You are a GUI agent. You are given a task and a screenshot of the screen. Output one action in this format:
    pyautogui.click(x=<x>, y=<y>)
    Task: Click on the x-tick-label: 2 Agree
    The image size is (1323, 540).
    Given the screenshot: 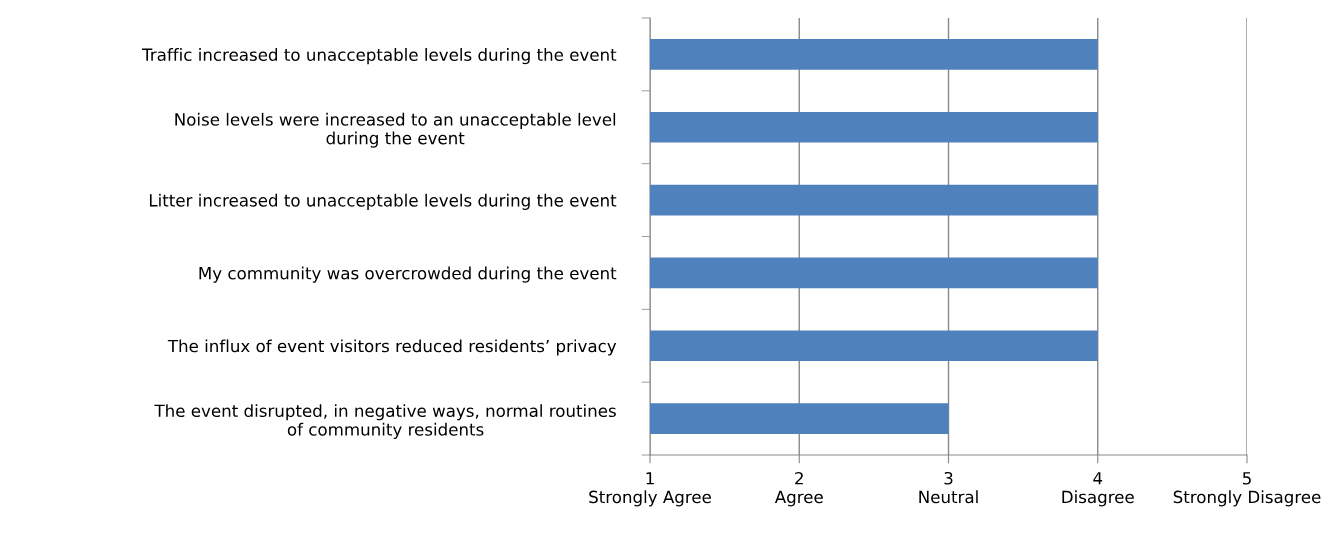 What is the action you would take?
    pyautogui.click(x=798, y=489)
    